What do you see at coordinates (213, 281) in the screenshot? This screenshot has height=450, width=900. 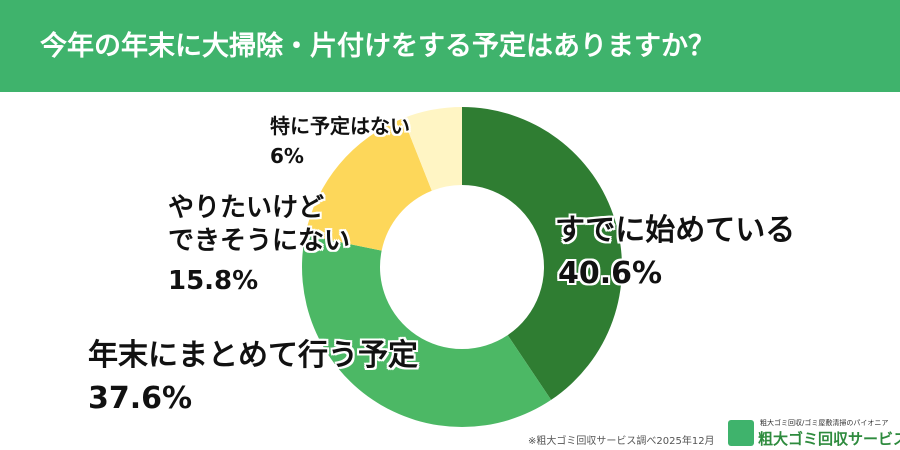 I see `value-label: 15.8%` at bounding box center [213, 281].